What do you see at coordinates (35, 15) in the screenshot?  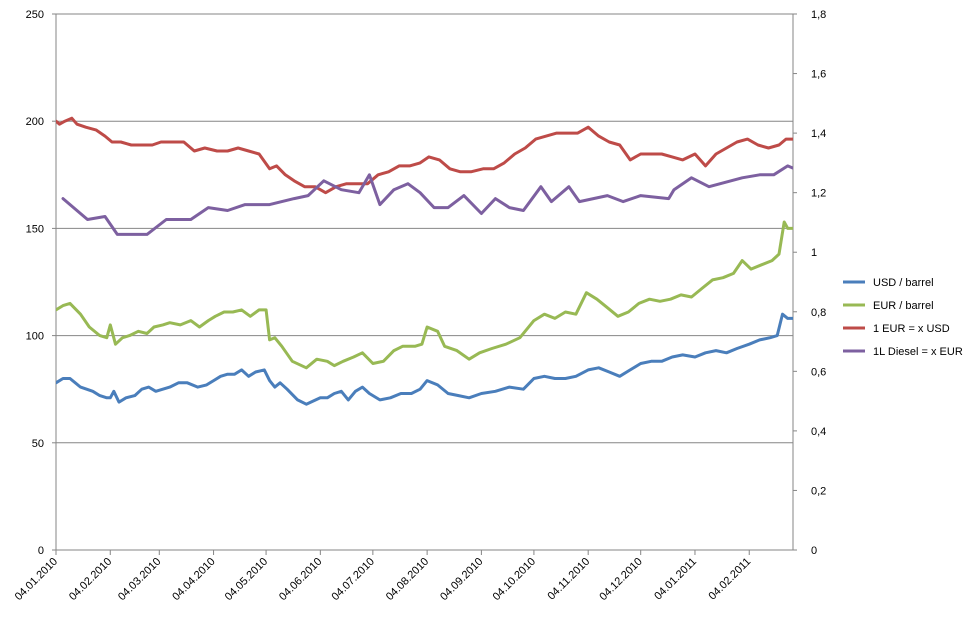 I see `y-left-tick-label: 250` at bounding box center [35, 15].